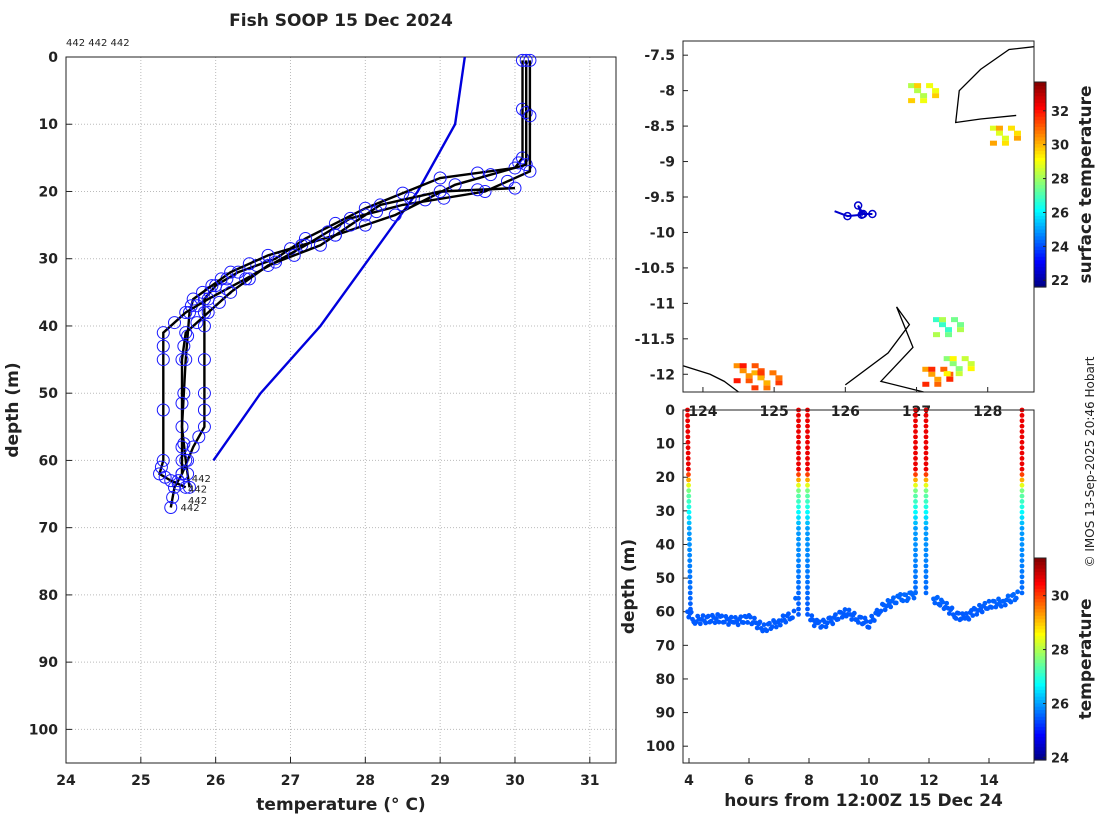  I want to click on x-tick-label: 30, so click(515, 781).